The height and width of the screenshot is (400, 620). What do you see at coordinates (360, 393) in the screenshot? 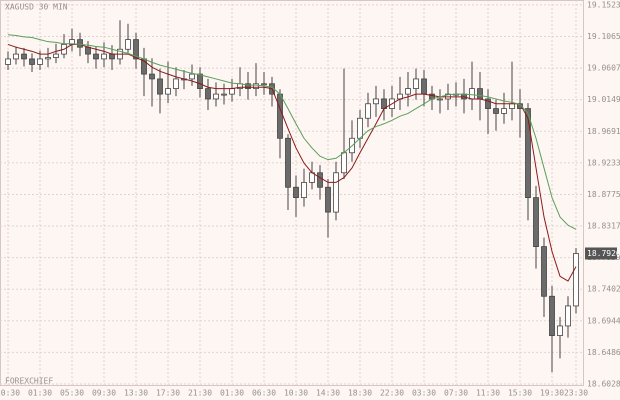
I see `x-tick-label: 18:30` at bounding box center [360, 393].